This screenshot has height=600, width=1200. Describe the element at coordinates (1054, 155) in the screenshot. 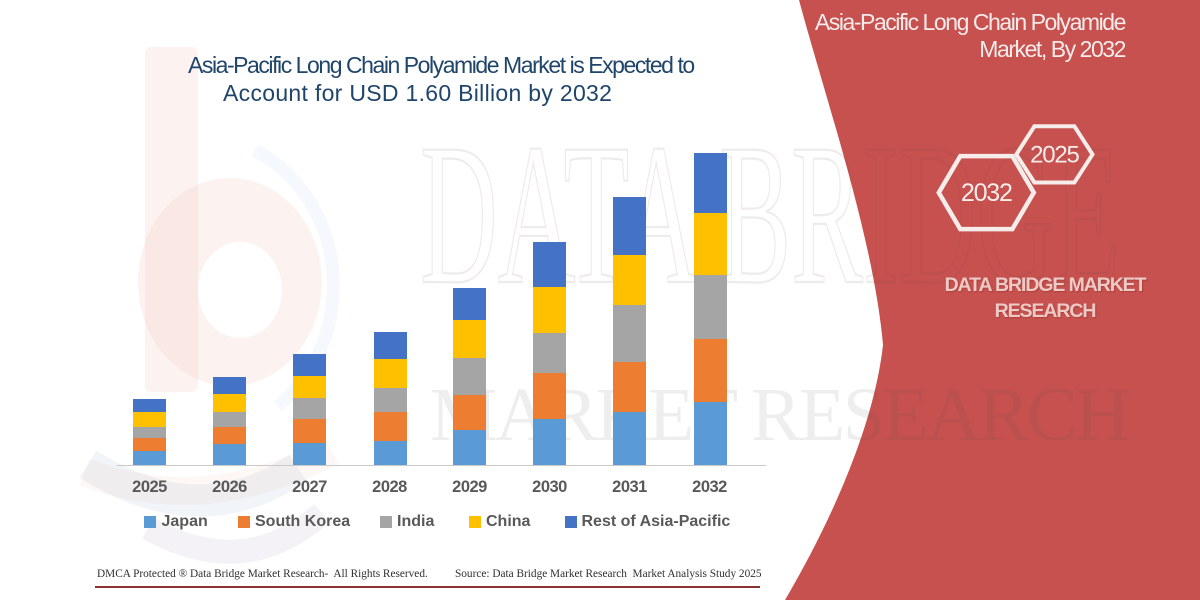

I see `svg-text: 2025` at that location.